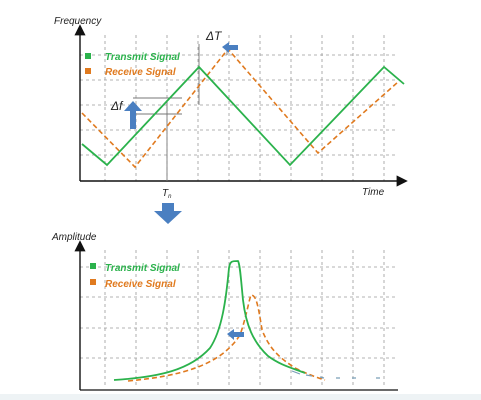  What do you see at coordinates (74, 237) in the screenshot?
I see `bottom-y-axis-label: Amplitude` at bounding box center [74, 237].